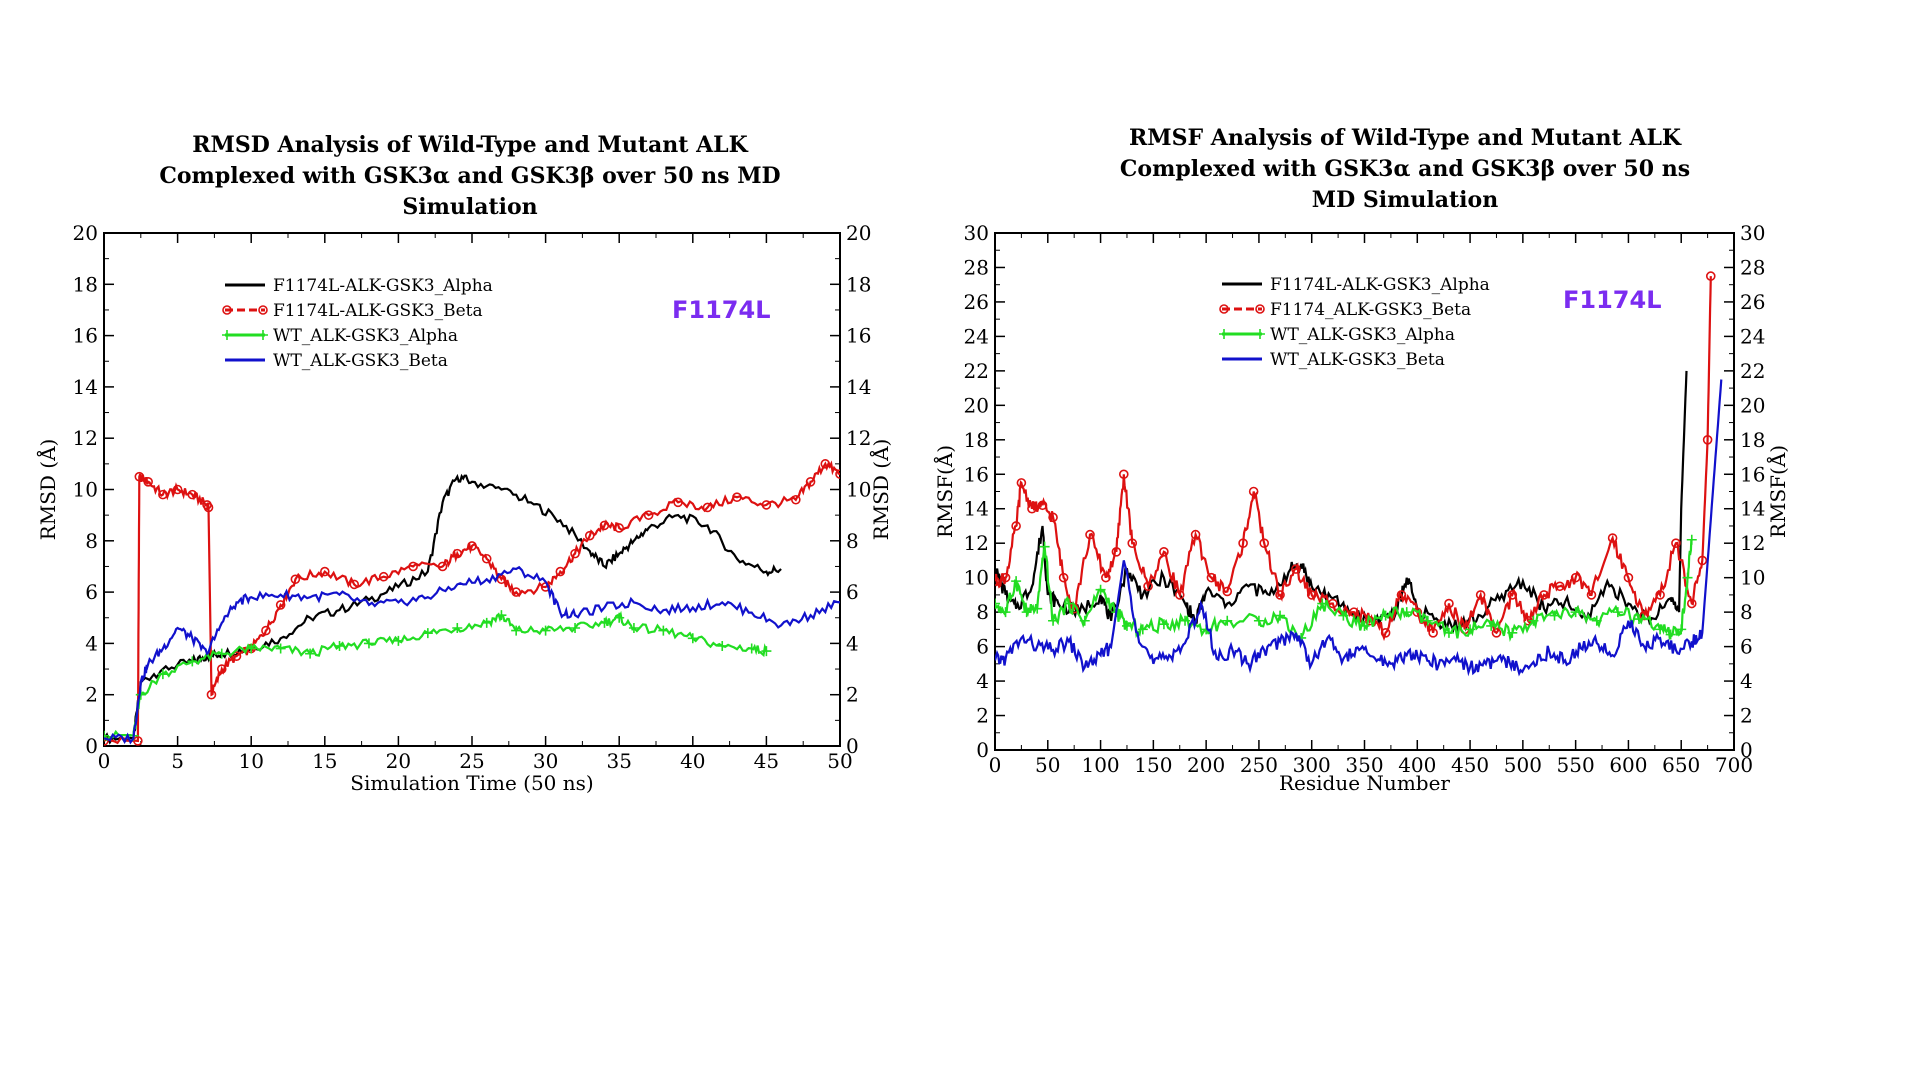  What do you see at coordinates (976, 405) in the screenshot?
I see `rmsf-ytick-label-left: 20` at bounding box center [976, 405].